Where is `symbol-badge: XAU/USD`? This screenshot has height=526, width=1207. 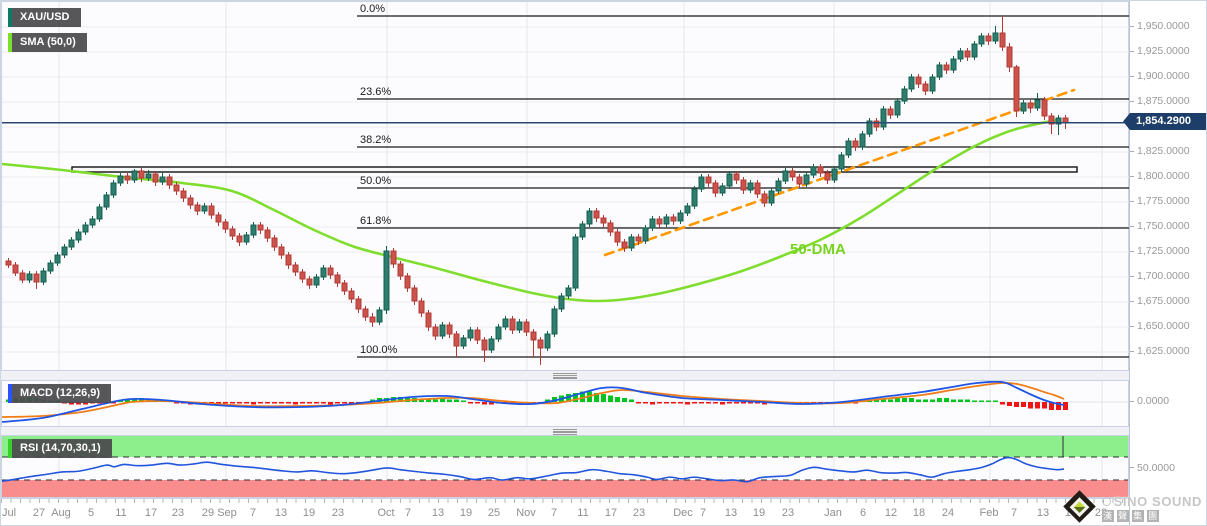 symbol-badge: XAU/USD is located at coordinates (44, 17).